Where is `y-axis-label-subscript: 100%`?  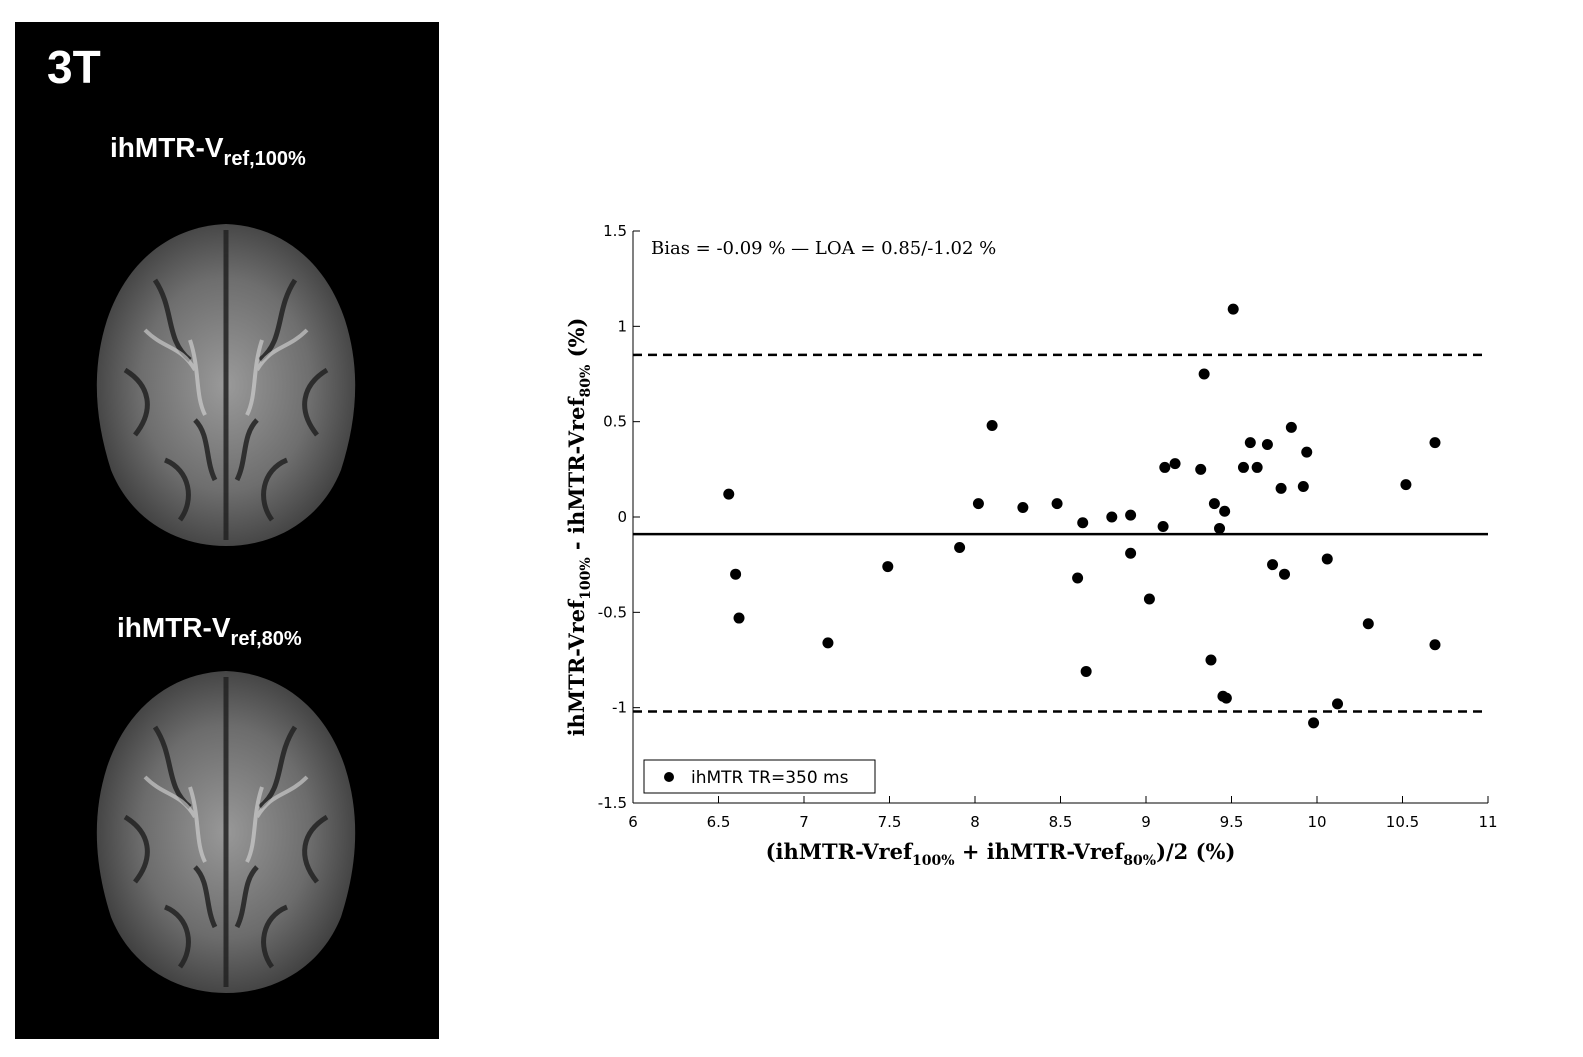 y-axis-label-subscript: 100% is located at coordinates (586, 578).